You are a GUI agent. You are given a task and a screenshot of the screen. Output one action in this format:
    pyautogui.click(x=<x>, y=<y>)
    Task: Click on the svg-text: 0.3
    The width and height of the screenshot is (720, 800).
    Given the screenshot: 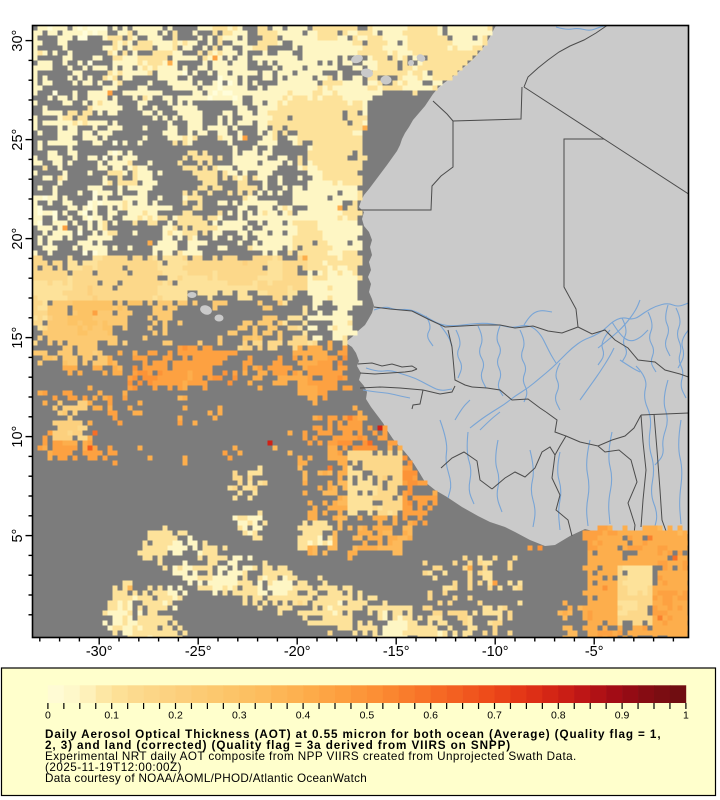 What is the action you would take?
    pyautogui.click(x=239, y=716)
    